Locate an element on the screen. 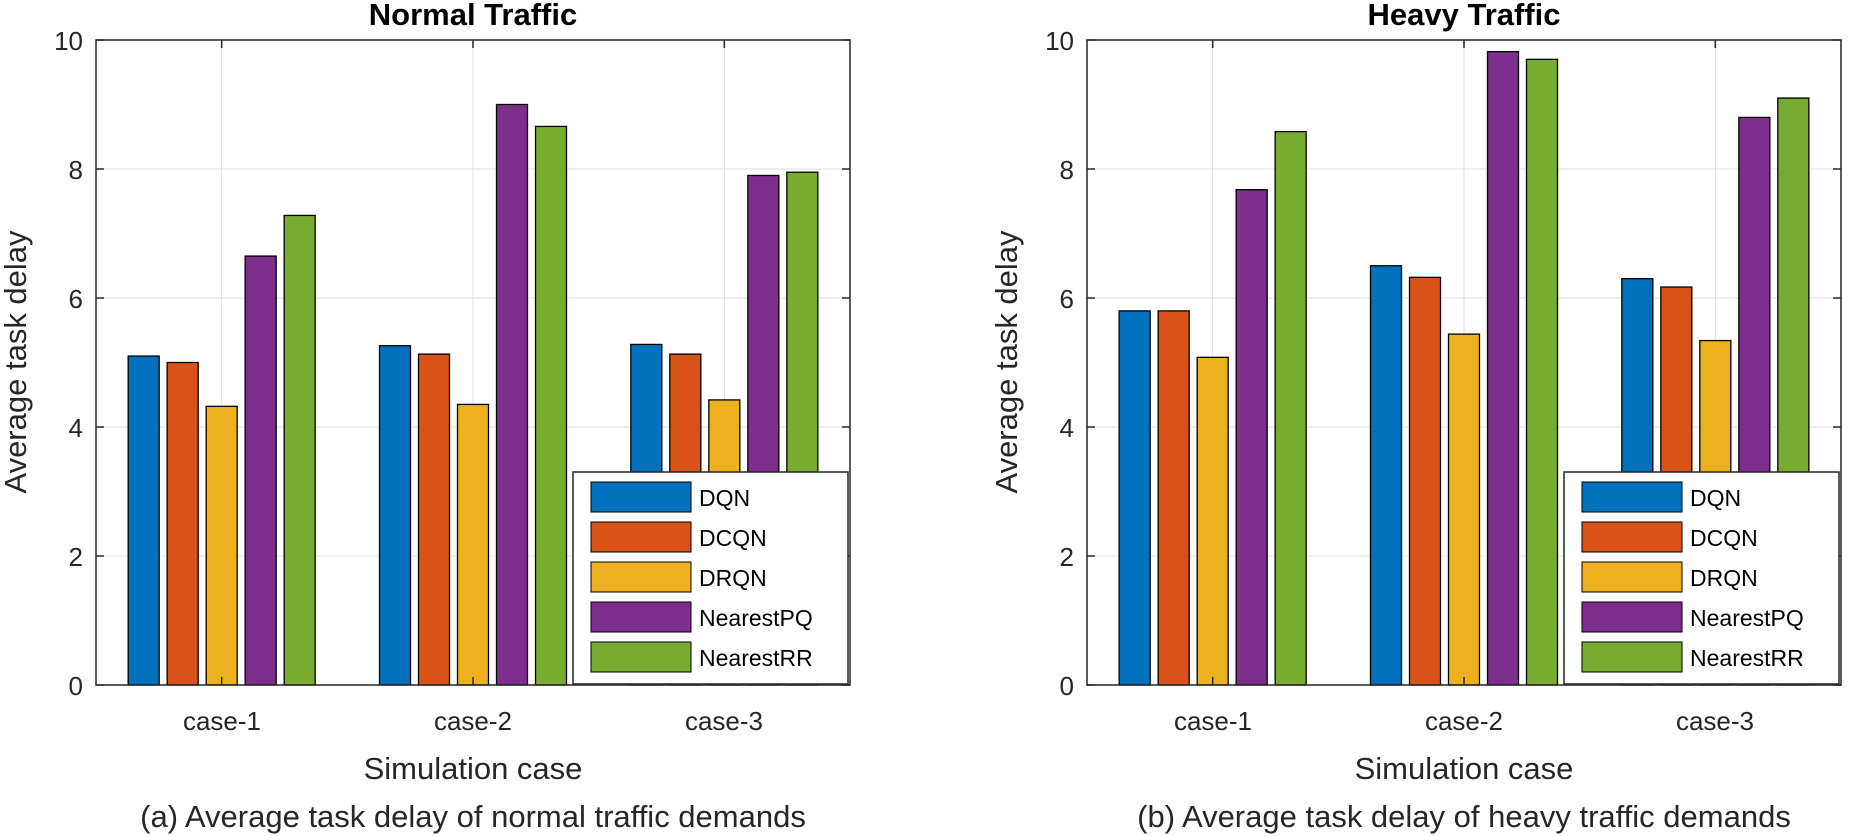 The image size is (1851, 836). chart-title: Normal Traffic is located at coordinates (473, 16).